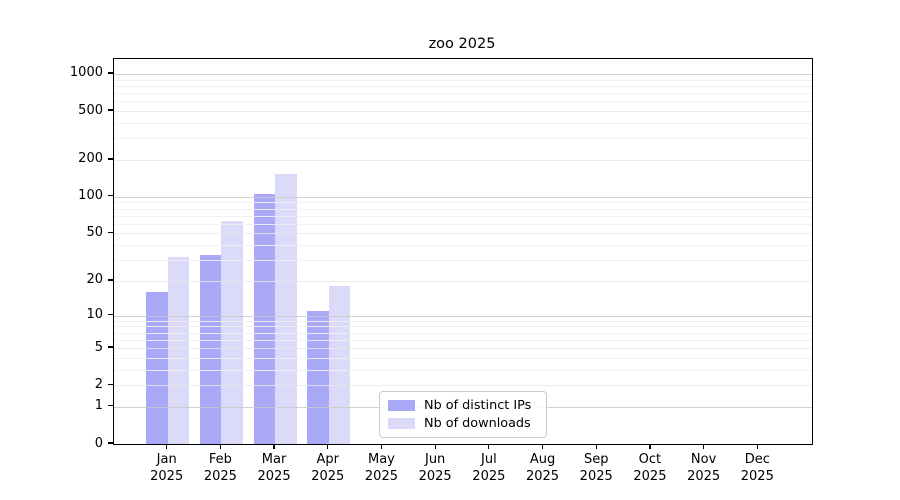 This screenshot has height=500, width=900. What do you see at coordinates (90, 159) in the screenshot?
I see `y-tick-label: 200` at bounding box center [90, 159].